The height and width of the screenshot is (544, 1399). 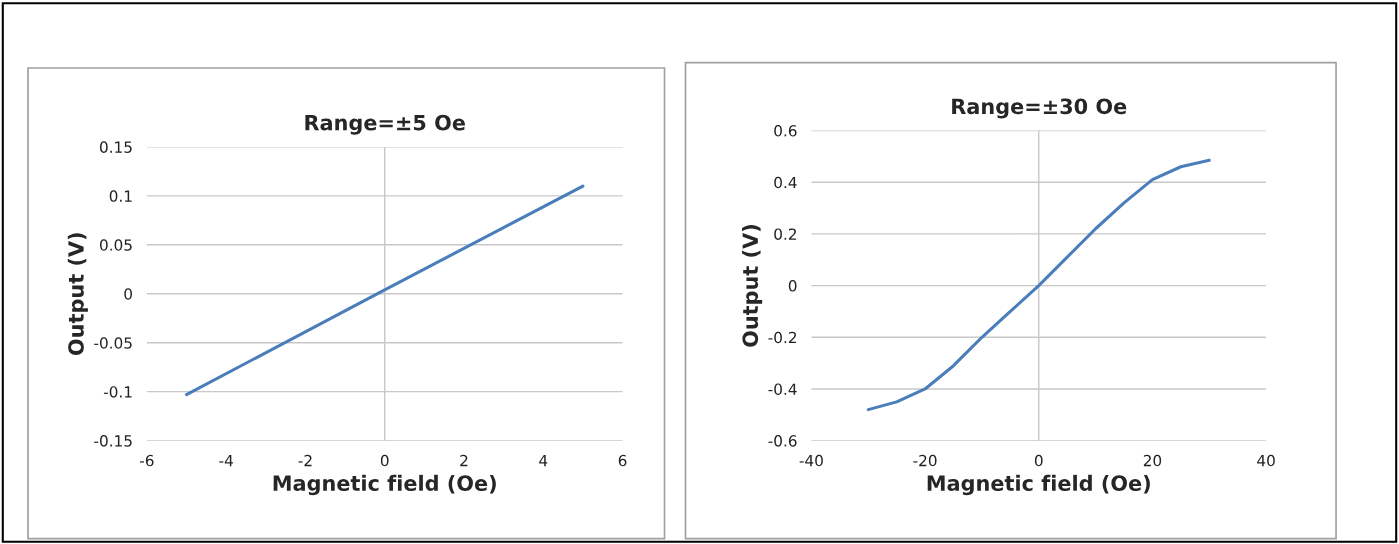 What do you see at coordinates (113, 343) in the screenshot?
I see `y-tick-label: -0.05` at bounding box center [113, 343].